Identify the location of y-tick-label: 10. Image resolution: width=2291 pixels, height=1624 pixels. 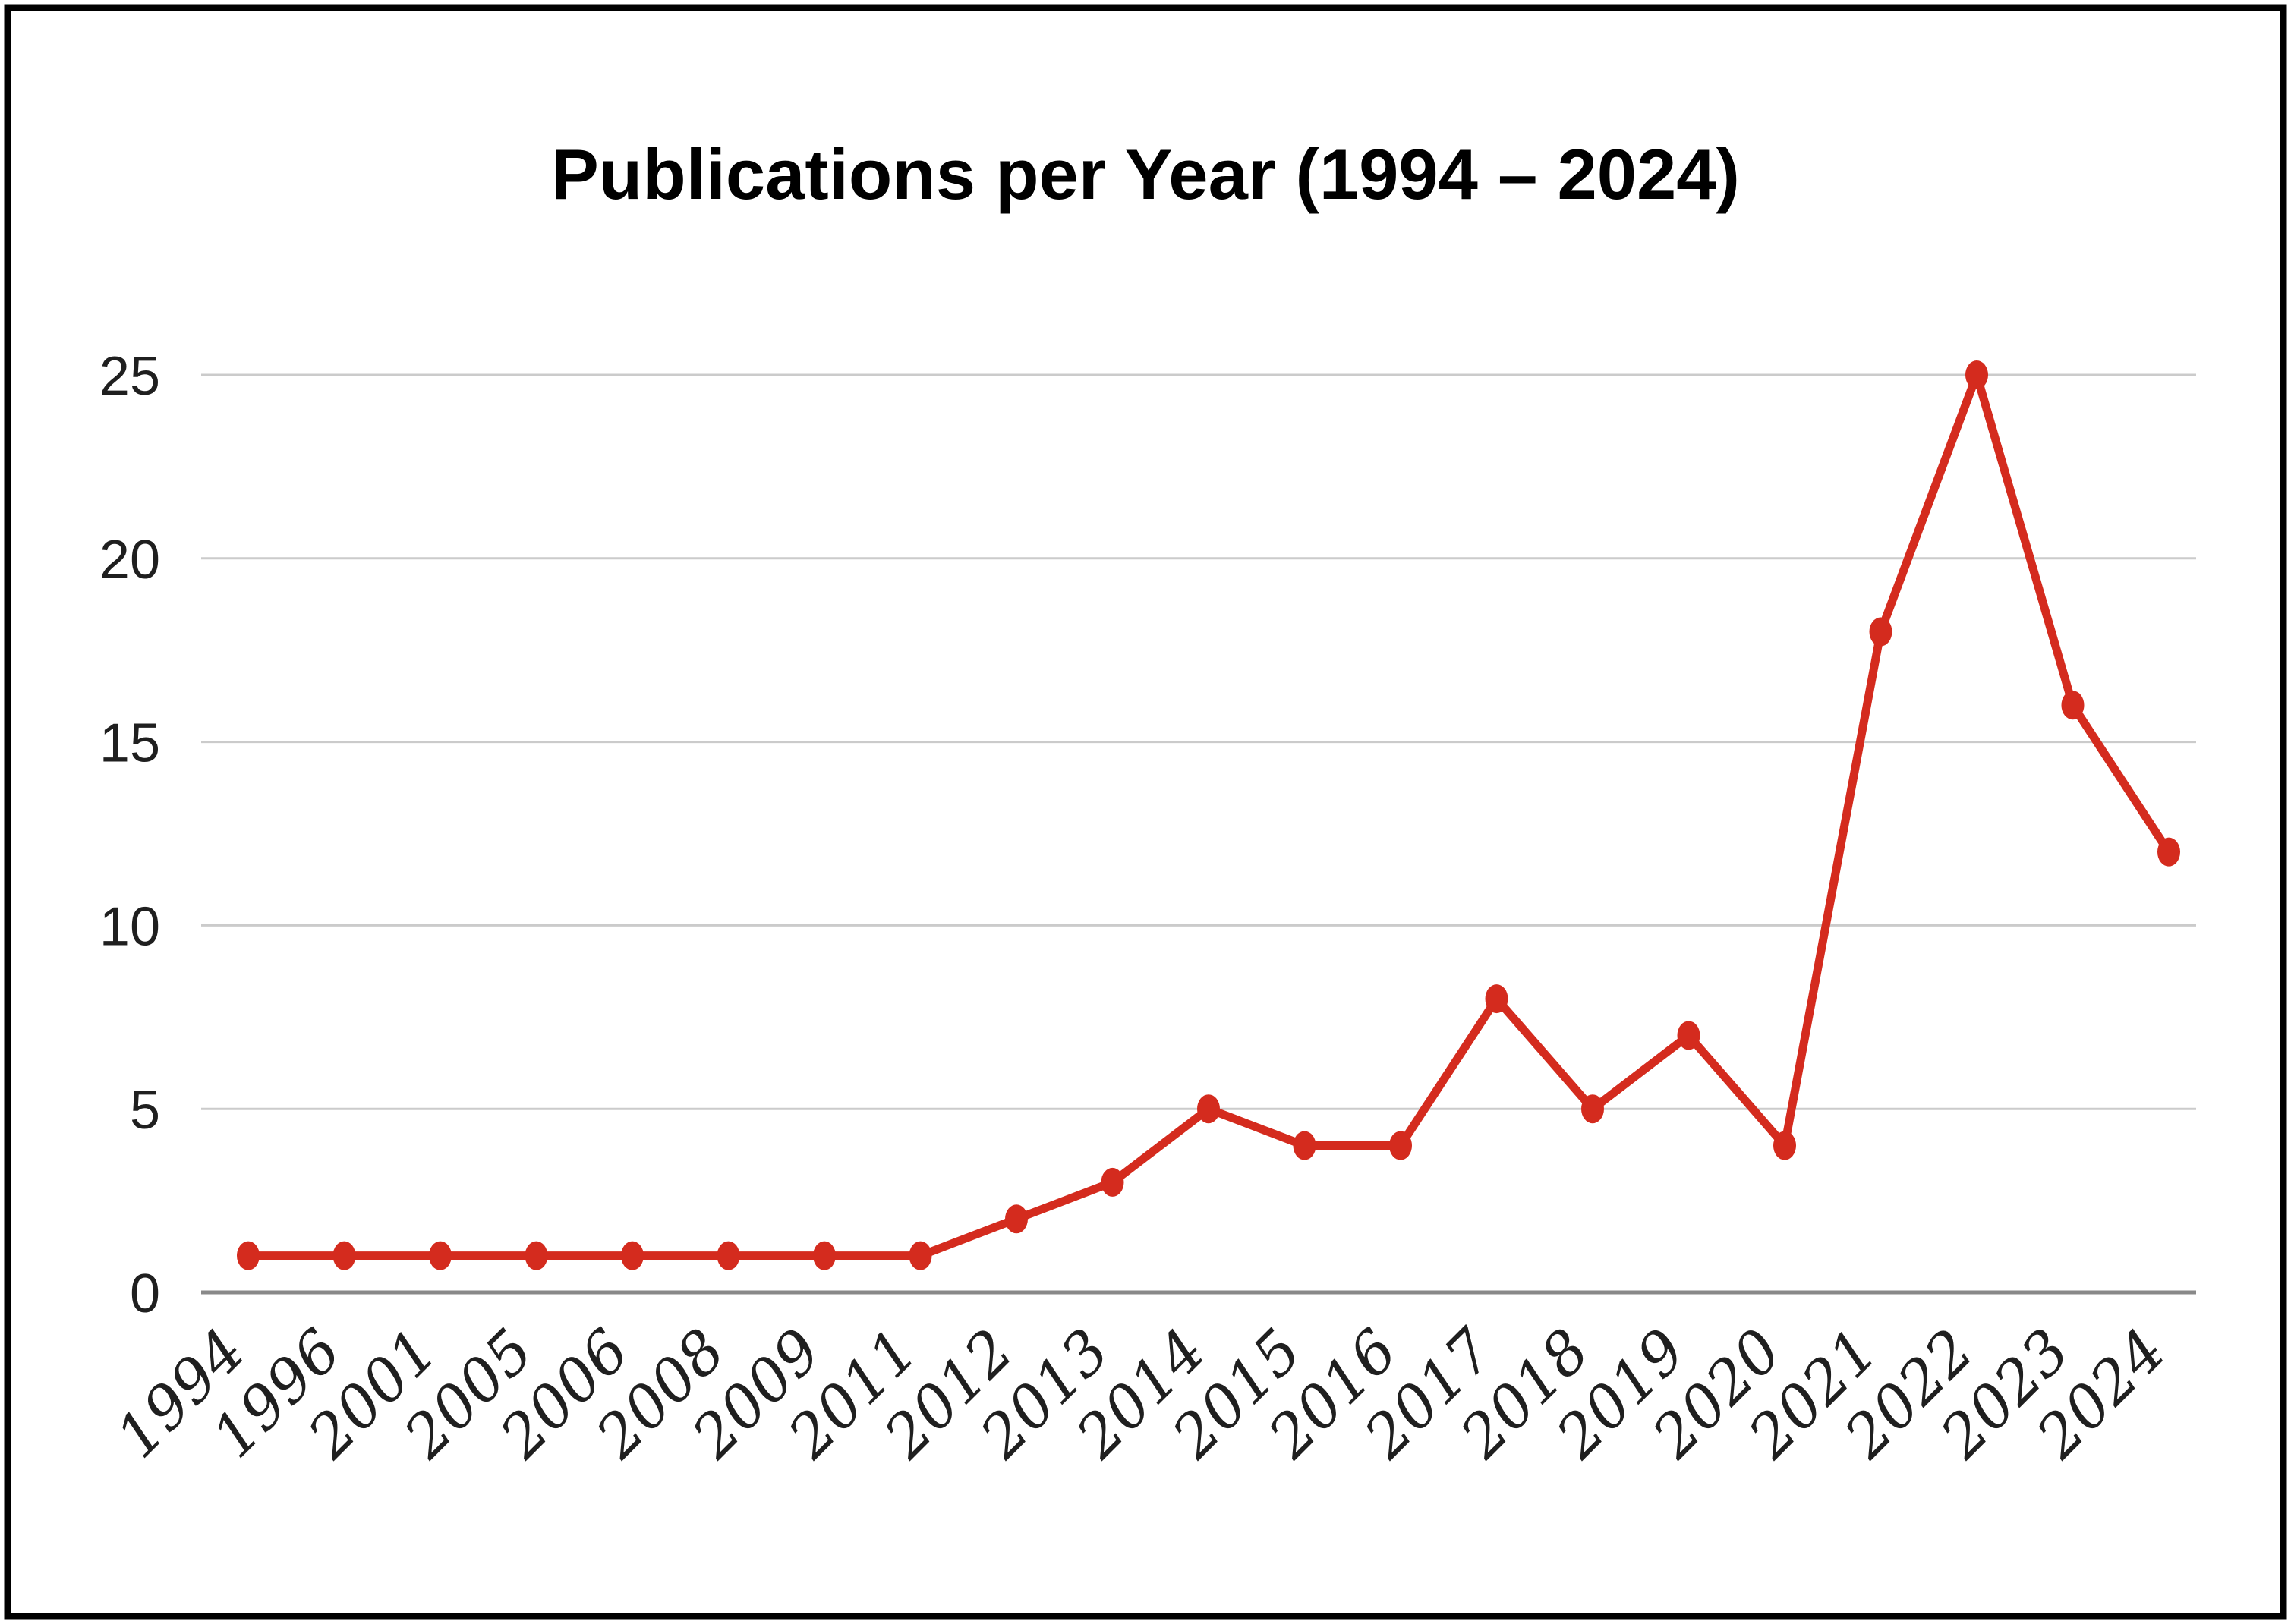
(129, 926).